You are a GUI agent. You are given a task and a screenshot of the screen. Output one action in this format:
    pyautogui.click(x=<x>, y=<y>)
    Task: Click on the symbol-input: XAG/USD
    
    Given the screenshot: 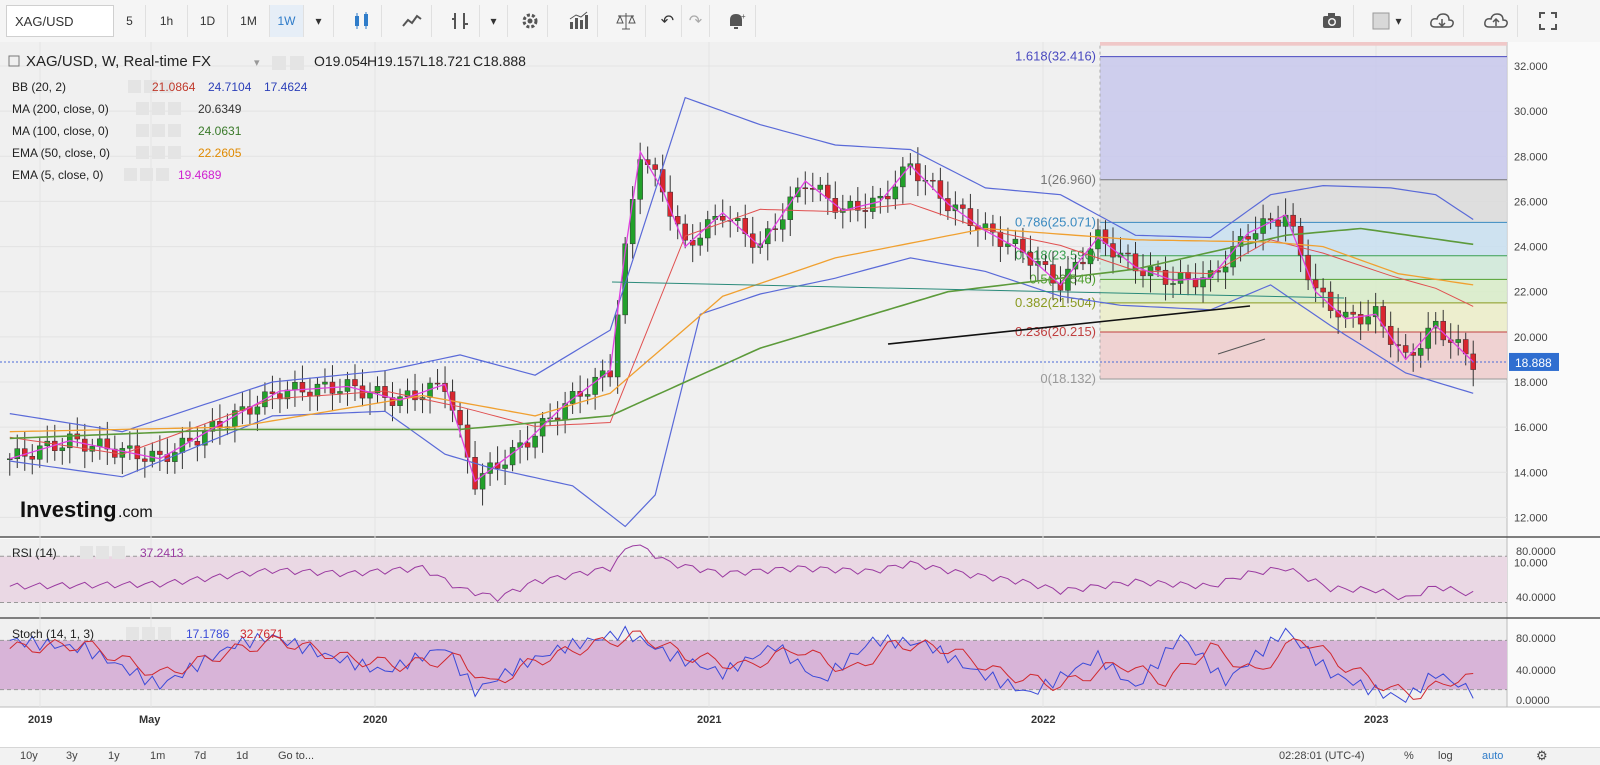 What is the action you would take?
    pyautogui.click(x=60, y=21)
    